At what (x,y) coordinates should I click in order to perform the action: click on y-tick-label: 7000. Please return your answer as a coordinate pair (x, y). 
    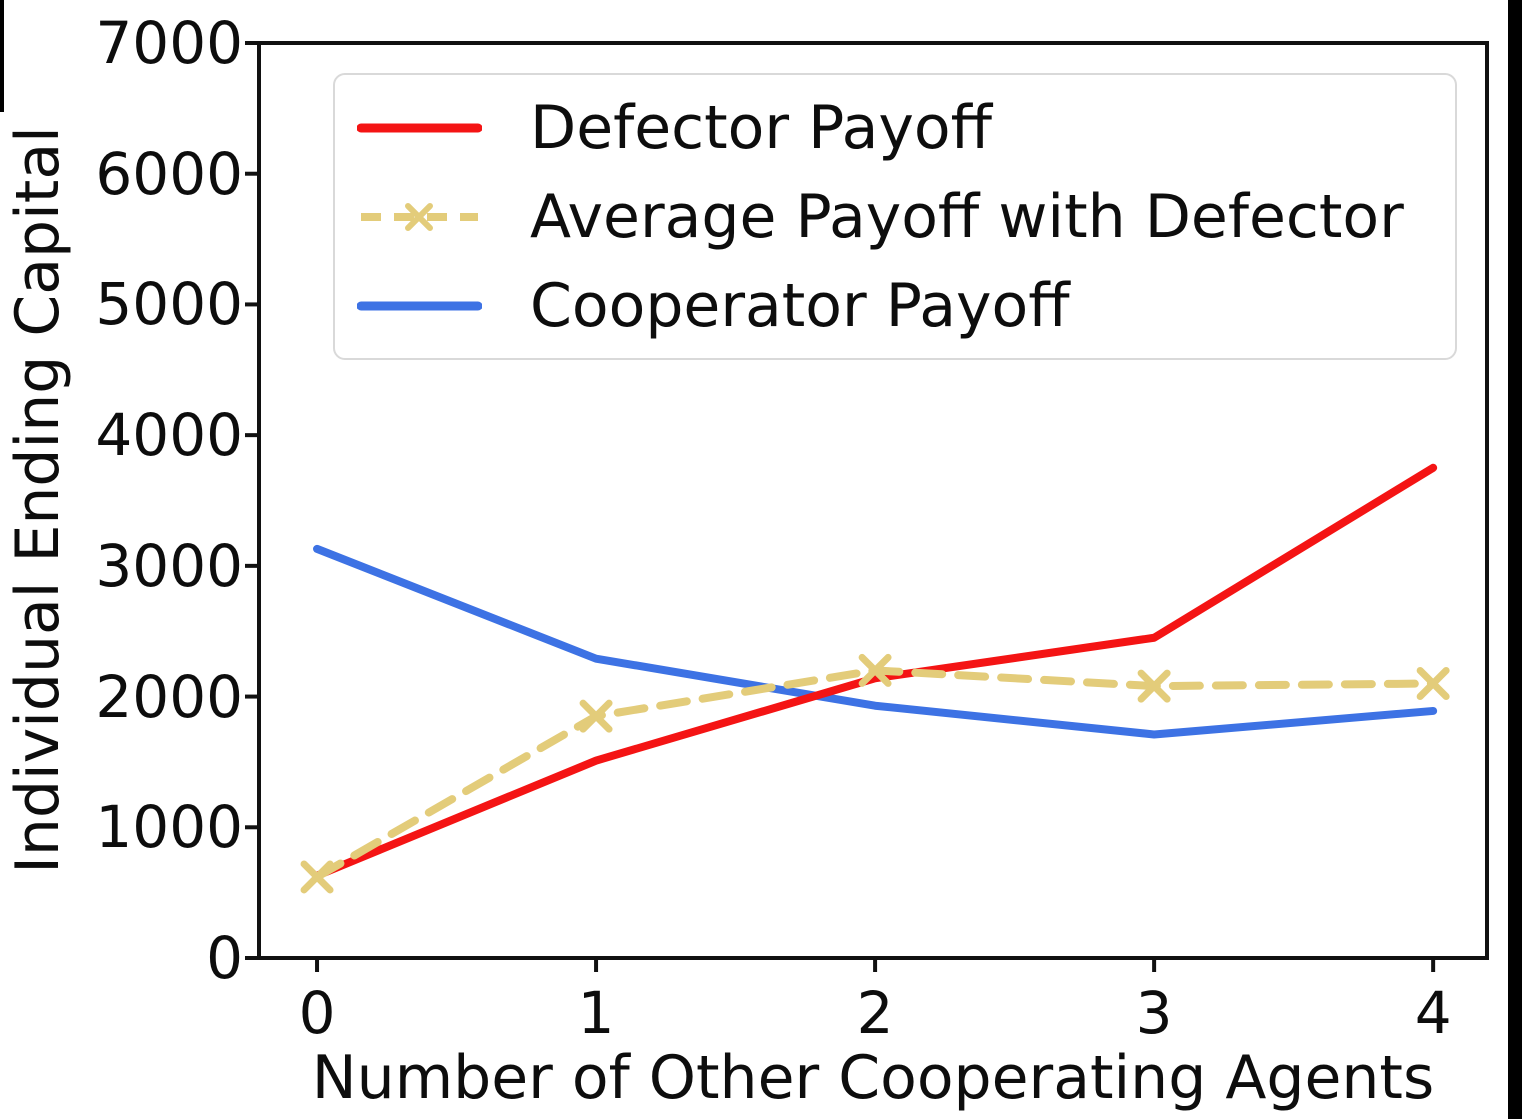
    Looking at the image, I should click on (169, 43).